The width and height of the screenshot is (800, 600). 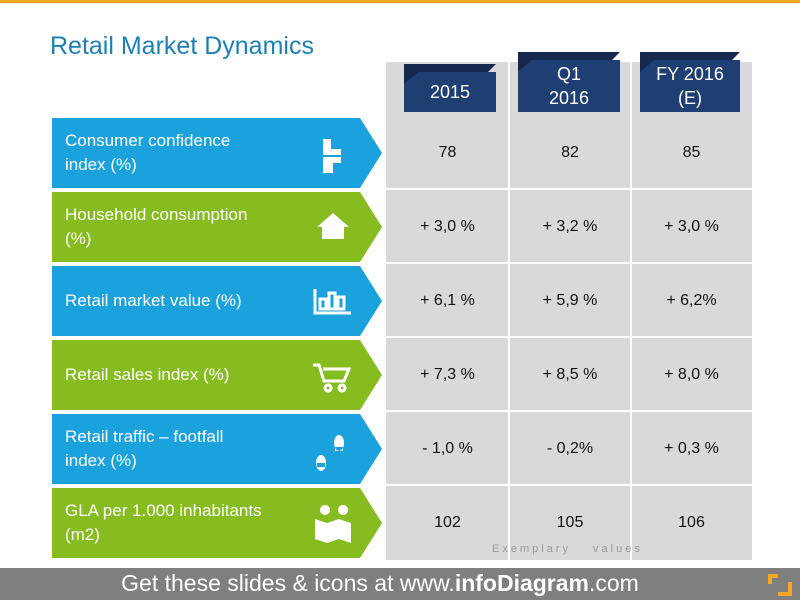 I want to click on footer-prefix: Get these slides & icons at www., so click(x=288, y=583).